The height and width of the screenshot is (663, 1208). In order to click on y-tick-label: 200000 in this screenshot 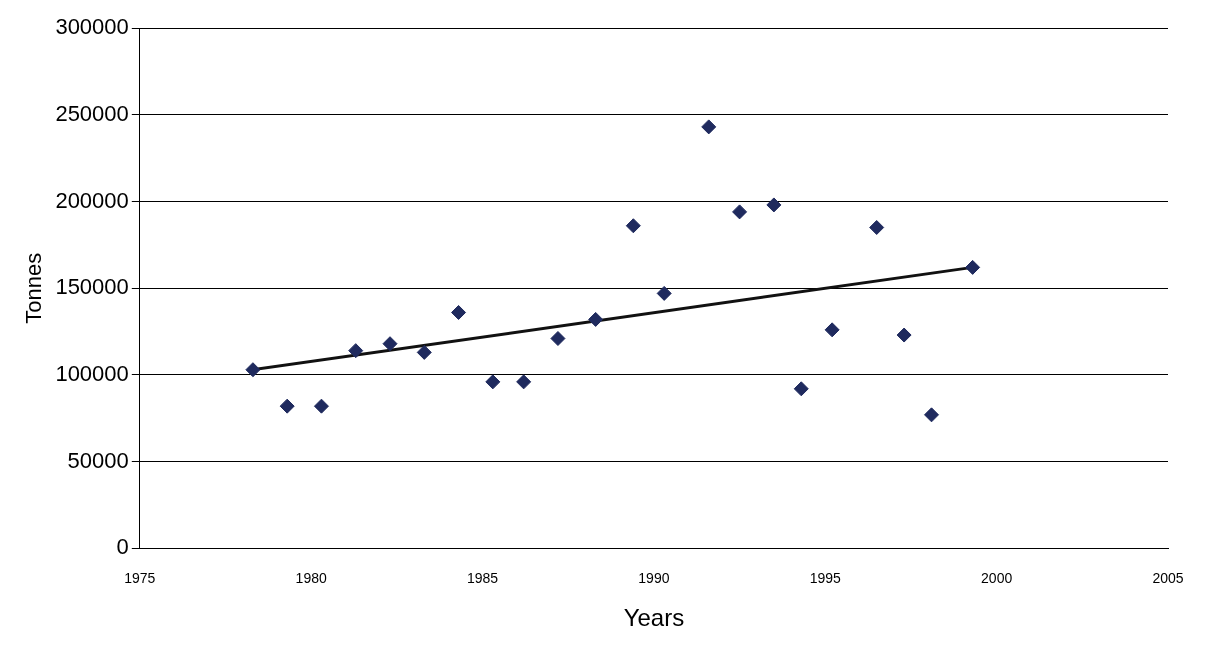, I will do `click(92, 200)`.